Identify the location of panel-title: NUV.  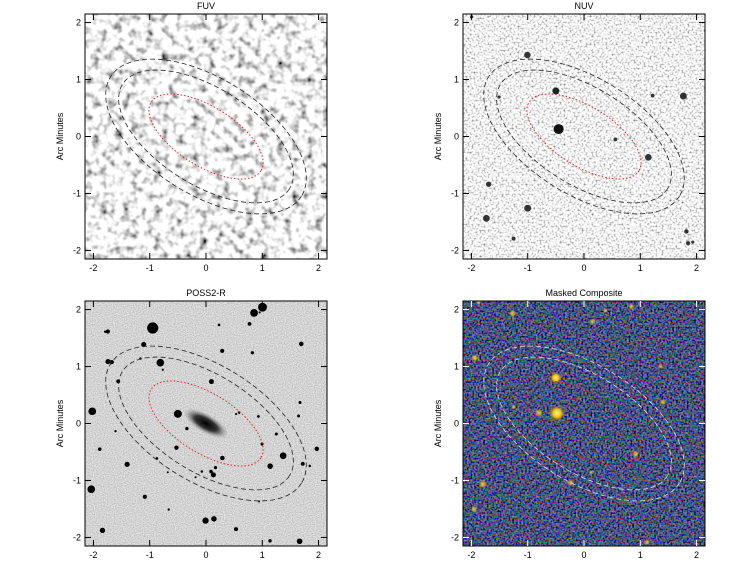
(583, 6).